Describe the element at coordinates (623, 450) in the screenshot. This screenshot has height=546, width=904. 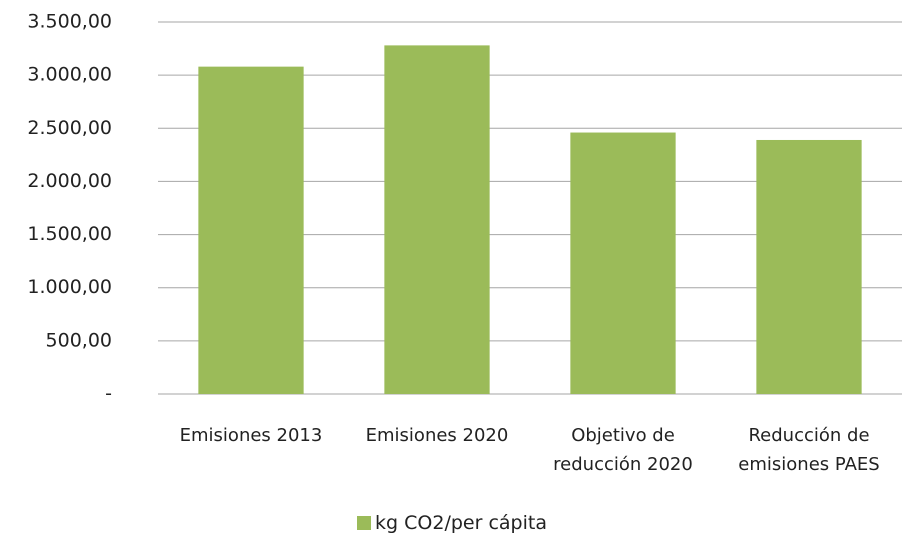
I see `x-tick-label: Objetivo de reducción 2020` at that location.